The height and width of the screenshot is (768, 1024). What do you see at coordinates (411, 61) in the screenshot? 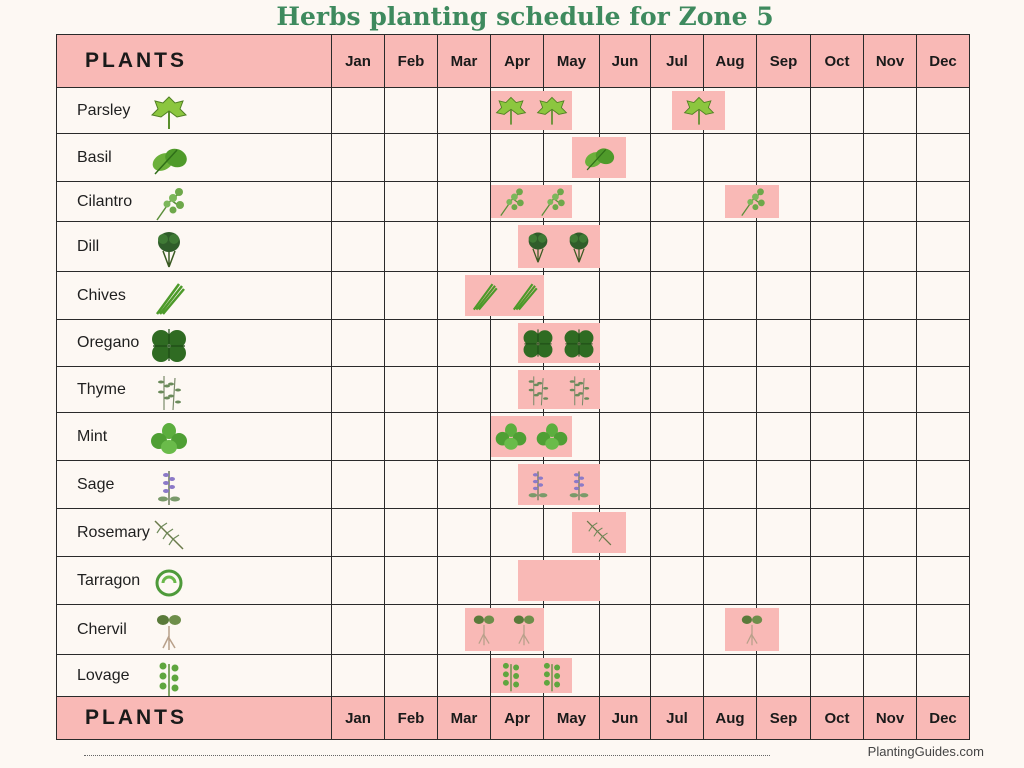
I see `month-header-feb: Feb` at bounding box center [411, 61].